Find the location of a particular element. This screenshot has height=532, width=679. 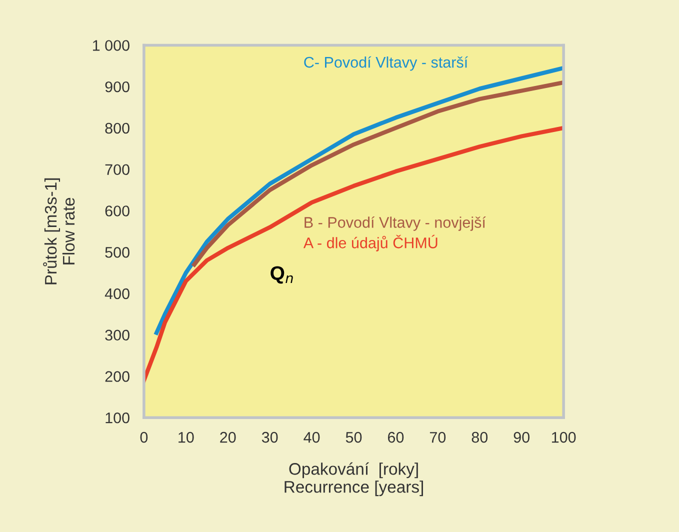

y-tick-label: 700 is located at coordinates (117, 170).